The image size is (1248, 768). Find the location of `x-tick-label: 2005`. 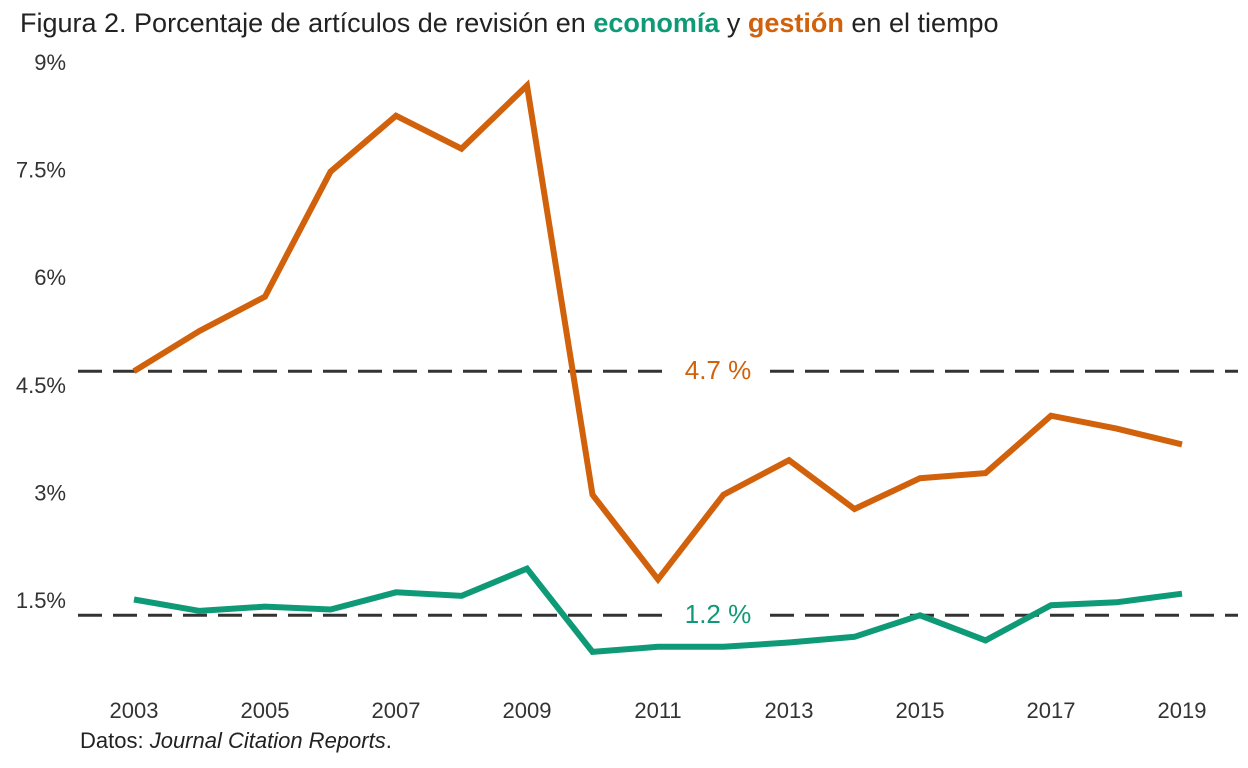

x-tick-label: 2005 is located at coordinates (265, 710).